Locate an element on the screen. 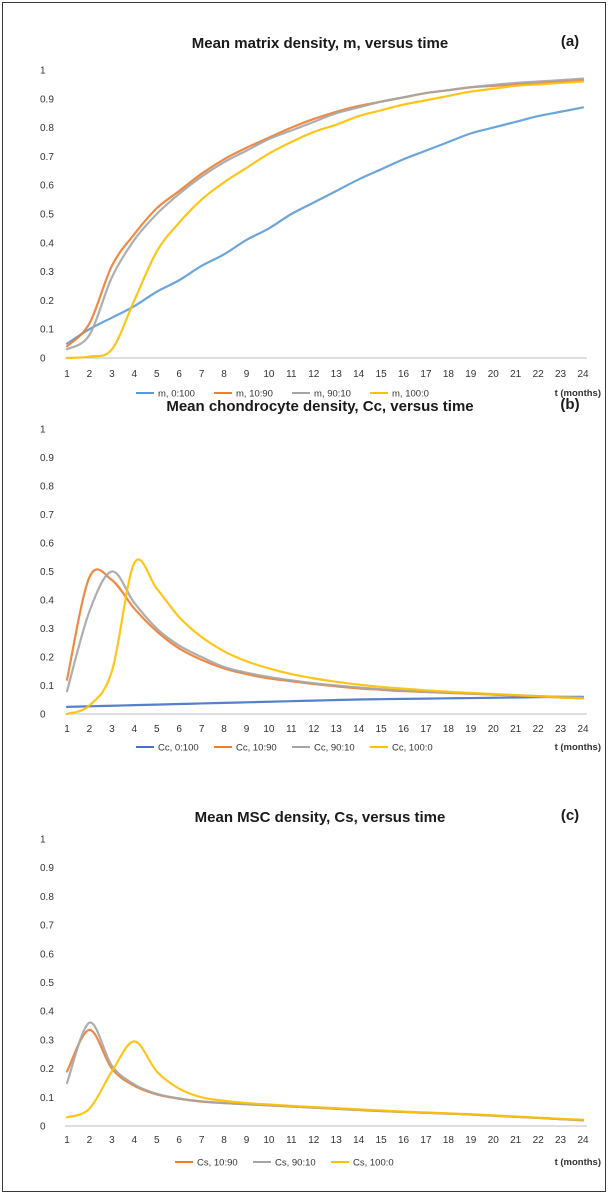 The height and width of the screenshot is (1196, 610). panel-label: (b) is located at coordinates (569, 404).